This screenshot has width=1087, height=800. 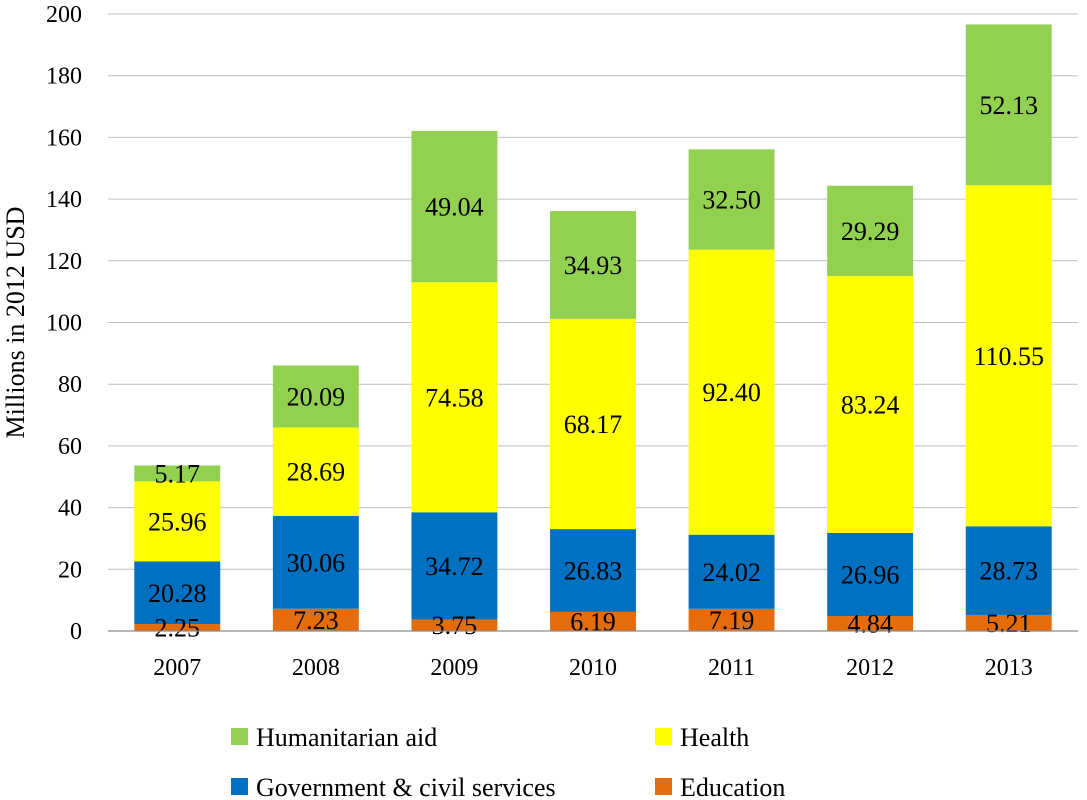 I want to click on legend-label: Humanitarian aid, so click(x=346, y=737).